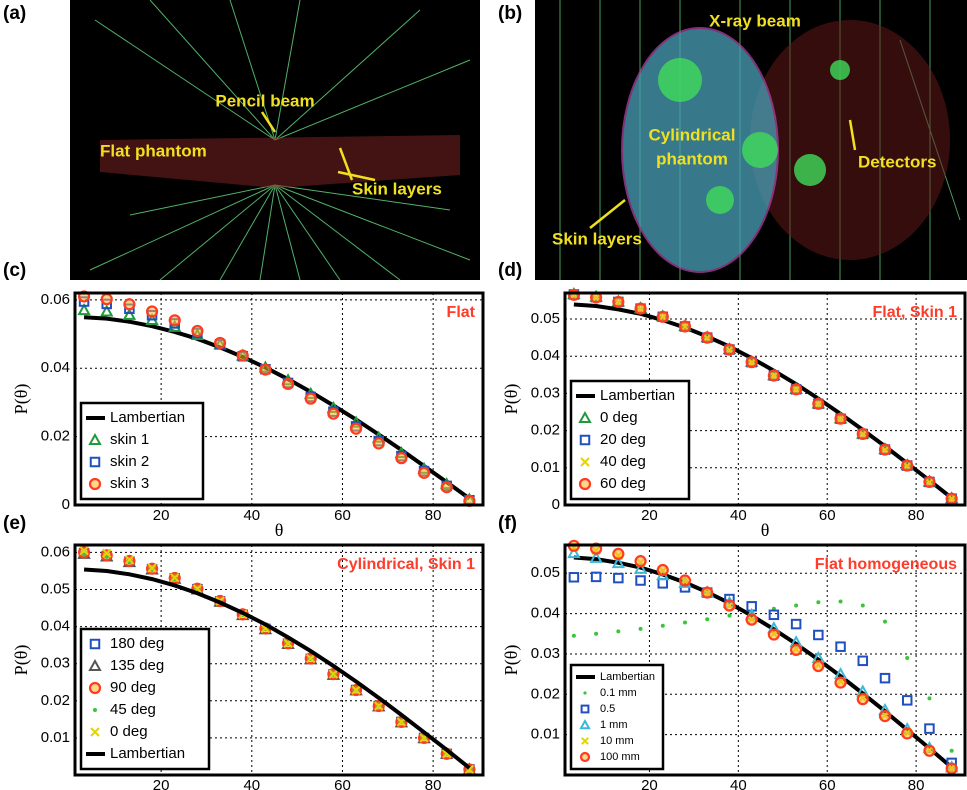 This screenshot has height=790, width=967. What do you see at coordinates (129, 439) in the screenshot?
I see `legend-label: skin 1` at bounding box center [129, 439].